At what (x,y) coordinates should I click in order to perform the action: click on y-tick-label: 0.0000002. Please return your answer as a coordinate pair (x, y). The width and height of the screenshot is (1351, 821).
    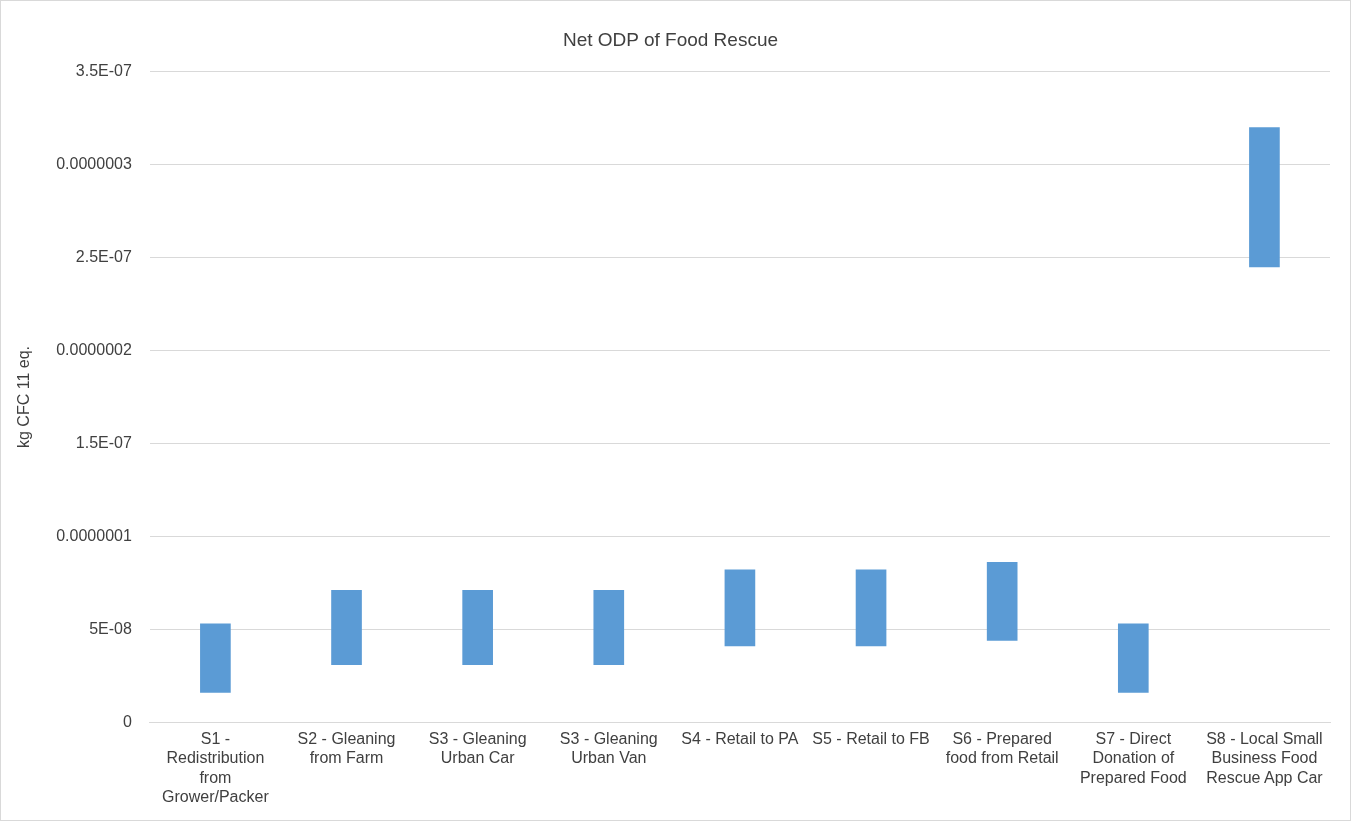
    Looking at the image, I should click on (94, 349).